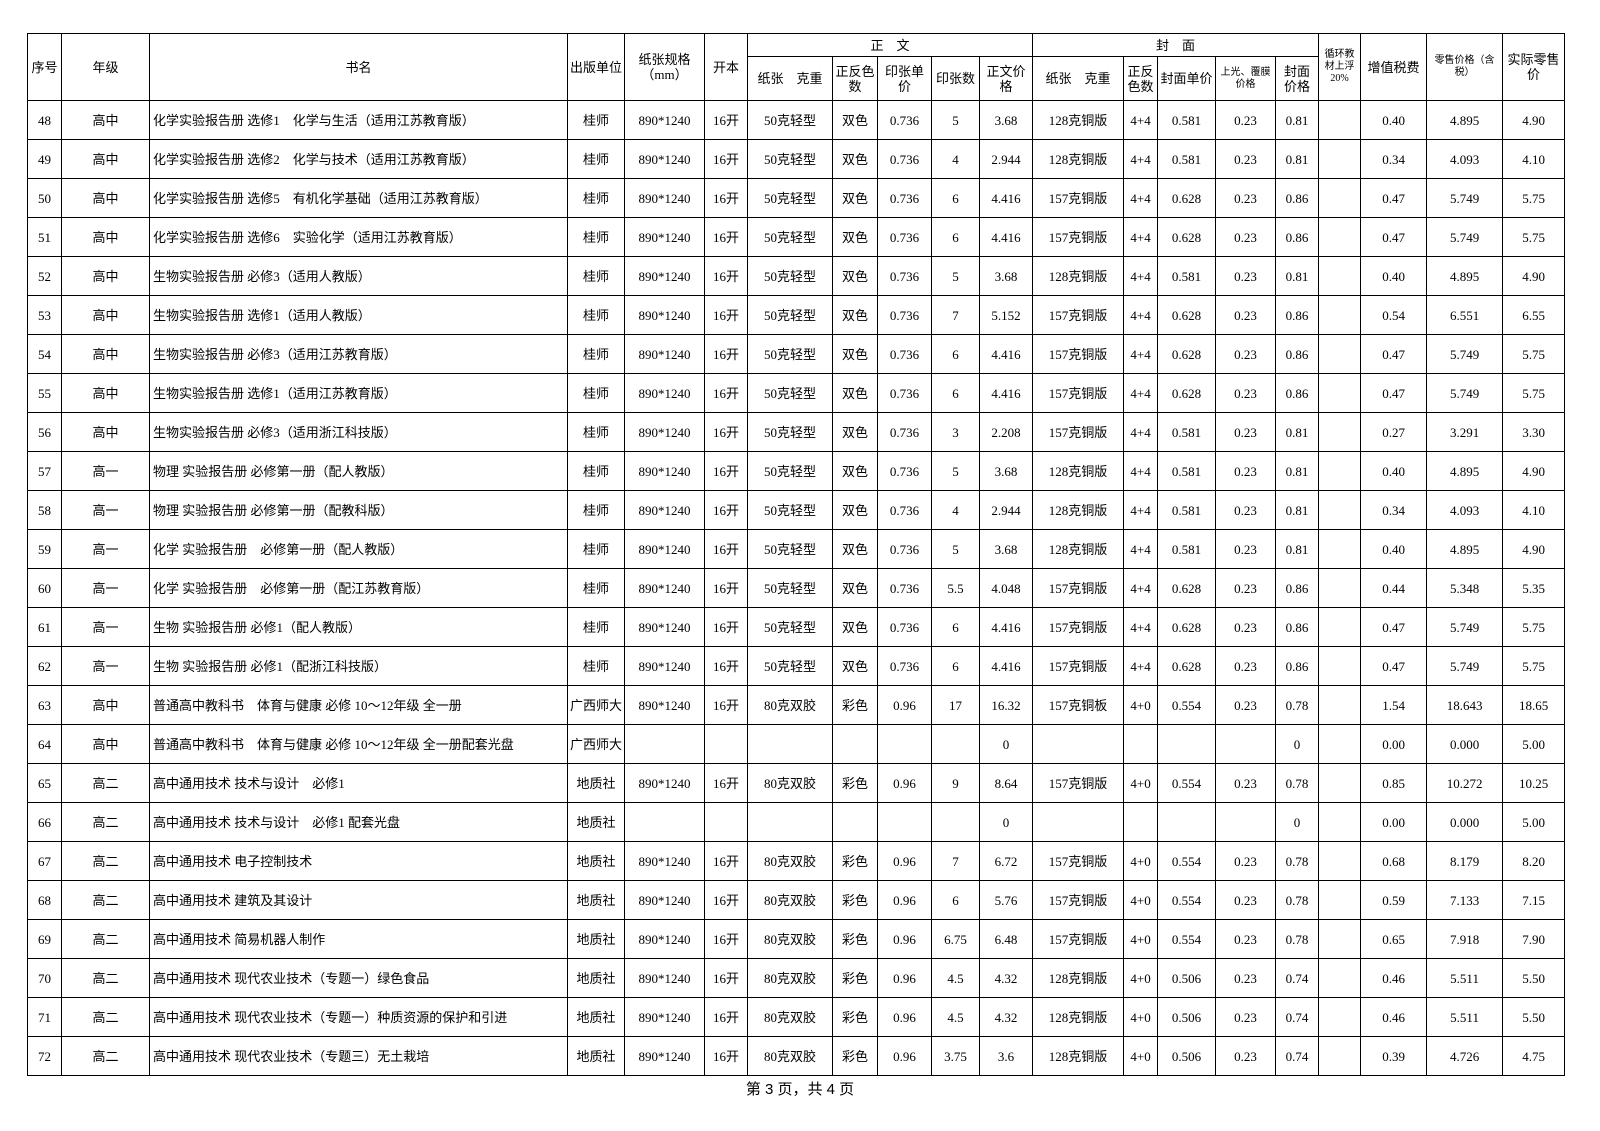 This screenshot has height=1131, width=1600. I want to click on cell: 0.81, so click(1297, 510).